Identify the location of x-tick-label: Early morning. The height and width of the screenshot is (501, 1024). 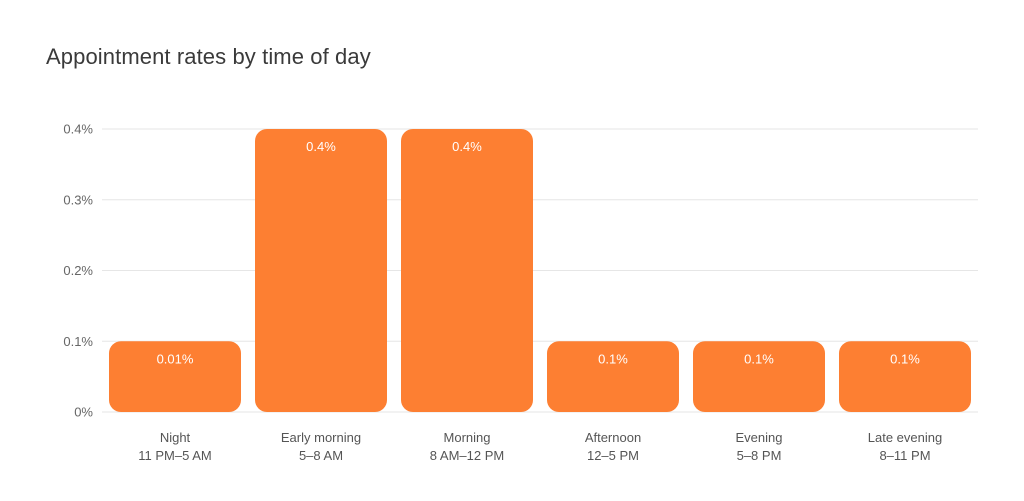
(321, 437).